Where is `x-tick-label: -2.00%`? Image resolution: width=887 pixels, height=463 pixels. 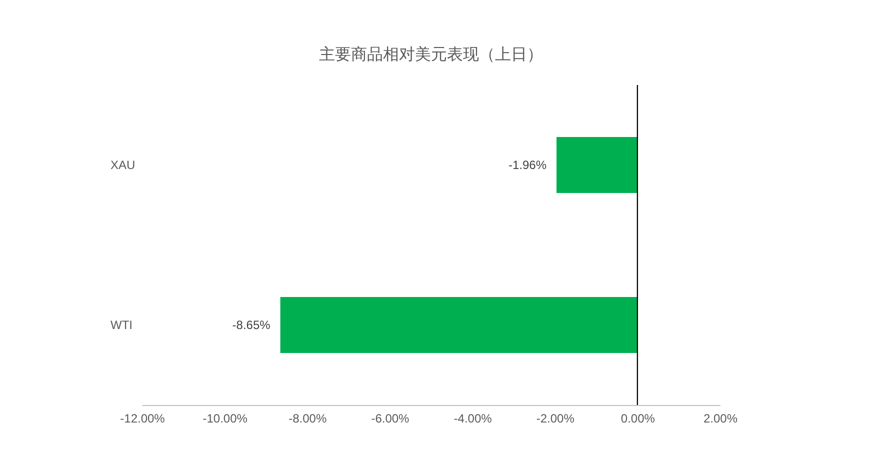
x-tick-label: -2.00% is located at coordinates (555, 419).